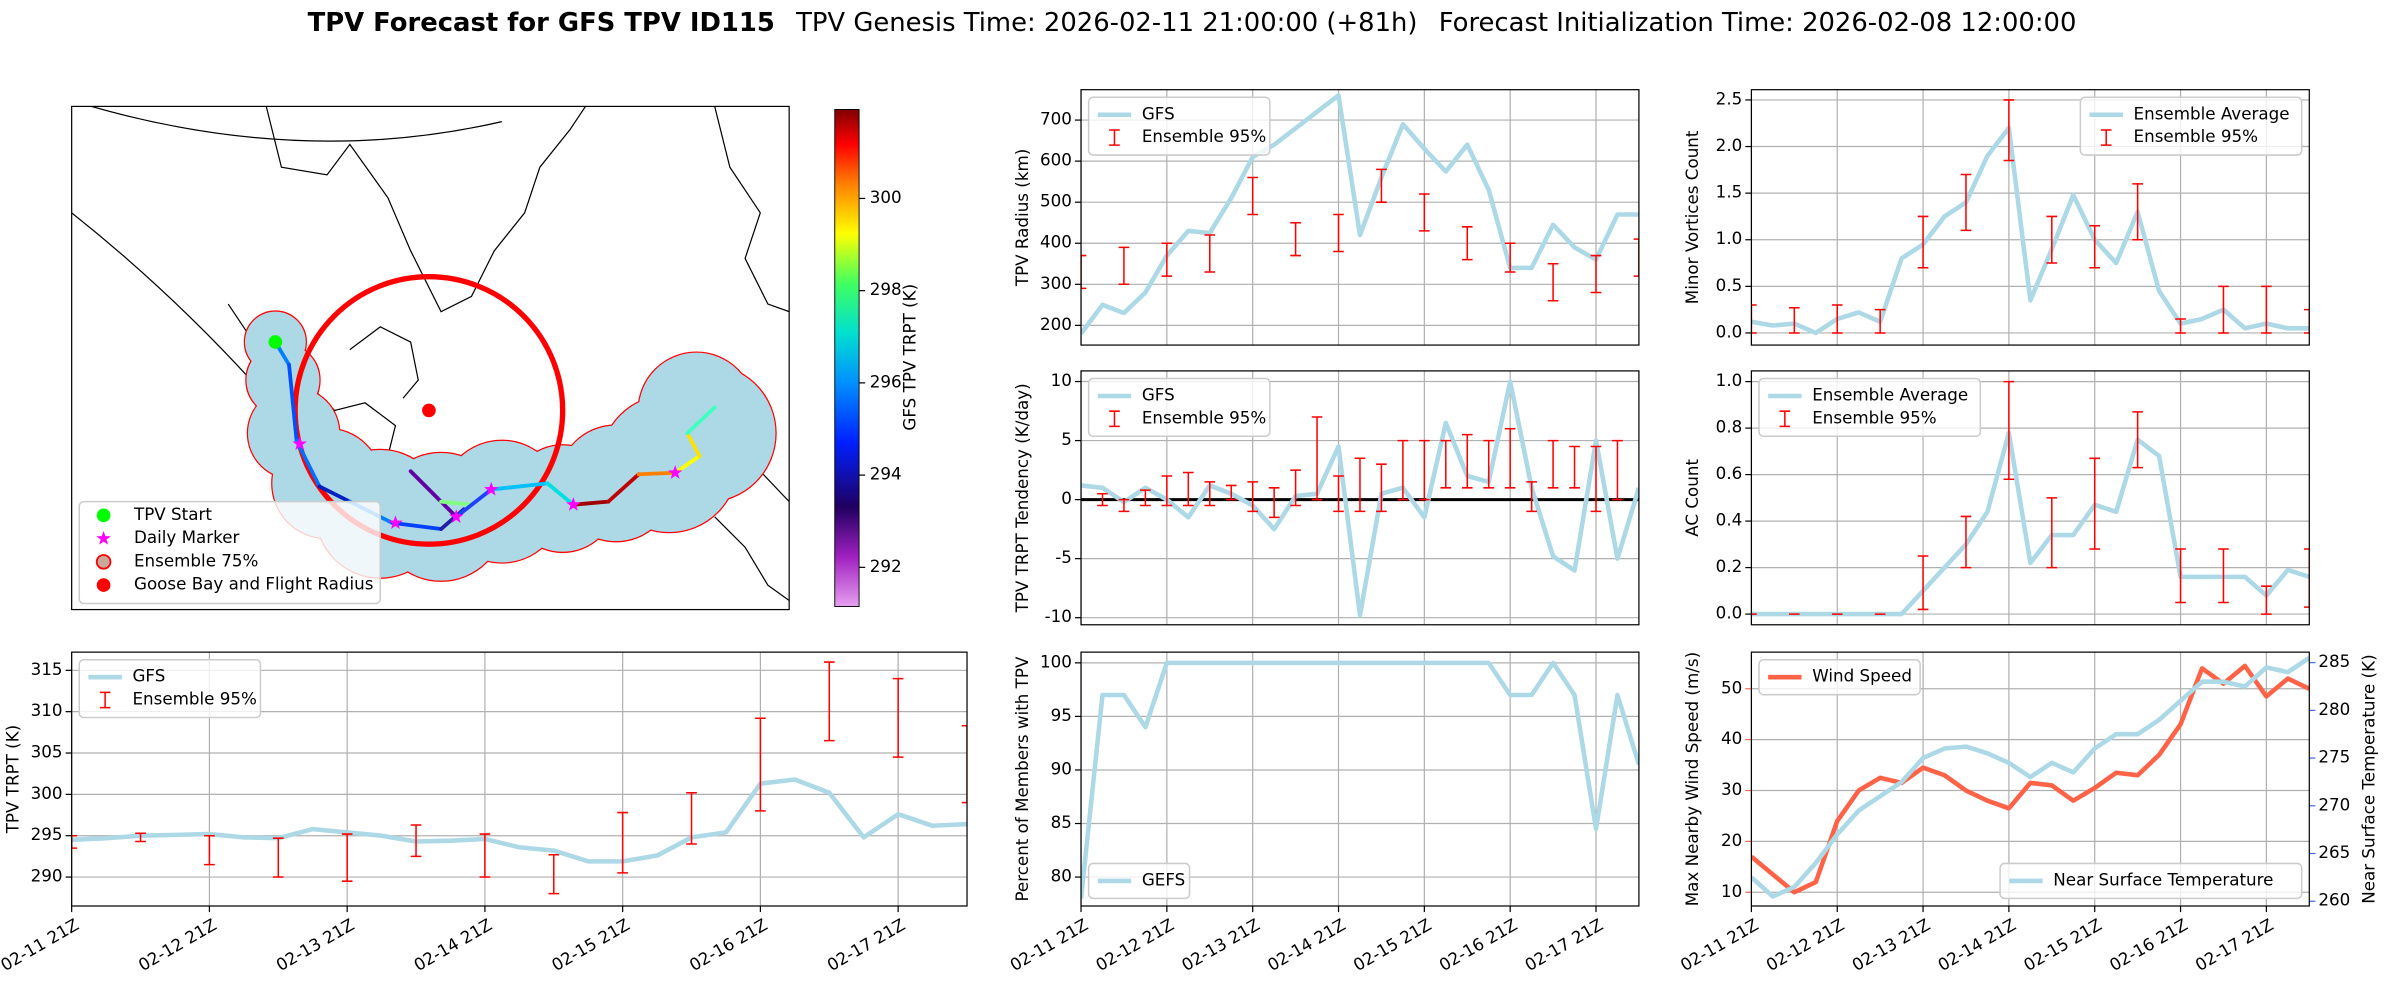 Image resolution: width=2384 pixels, height=982 pixels. What do you see at coordinates (1056, 242) in the screenshot?
I see `y-tick-label: 400` at bounding box center [1056, 242].